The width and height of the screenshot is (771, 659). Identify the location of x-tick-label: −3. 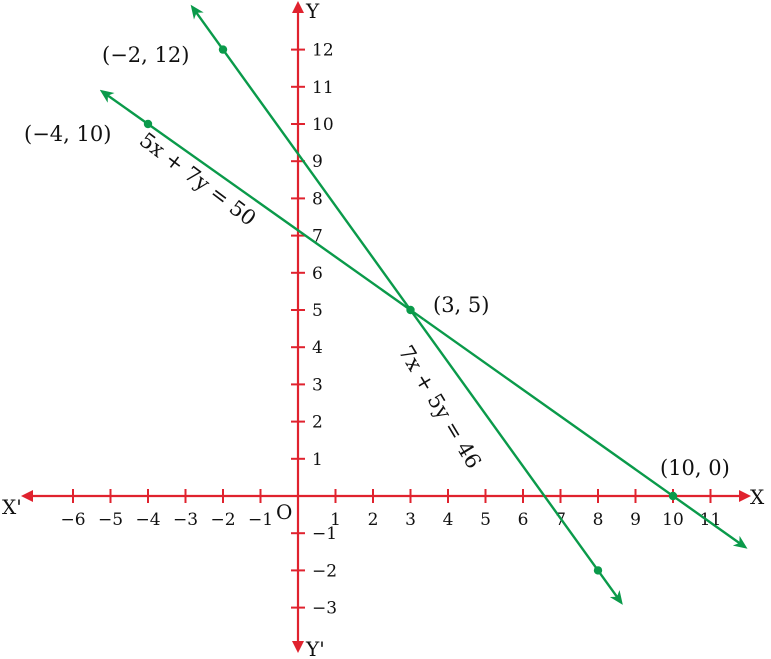
(185, 520).